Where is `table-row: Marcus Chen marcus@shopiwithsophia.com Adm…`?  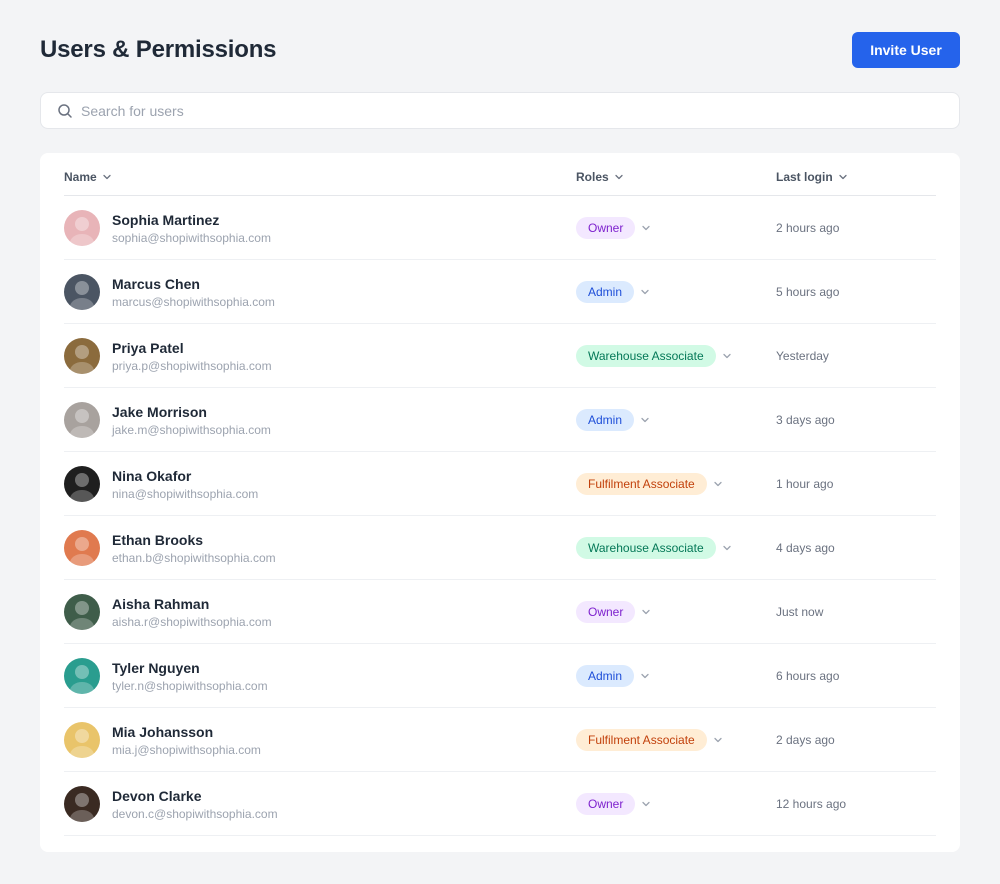
table-row: Marcus Chen marcus@shopiwithsophia.com Adm… is located at coordinates (500, 292).